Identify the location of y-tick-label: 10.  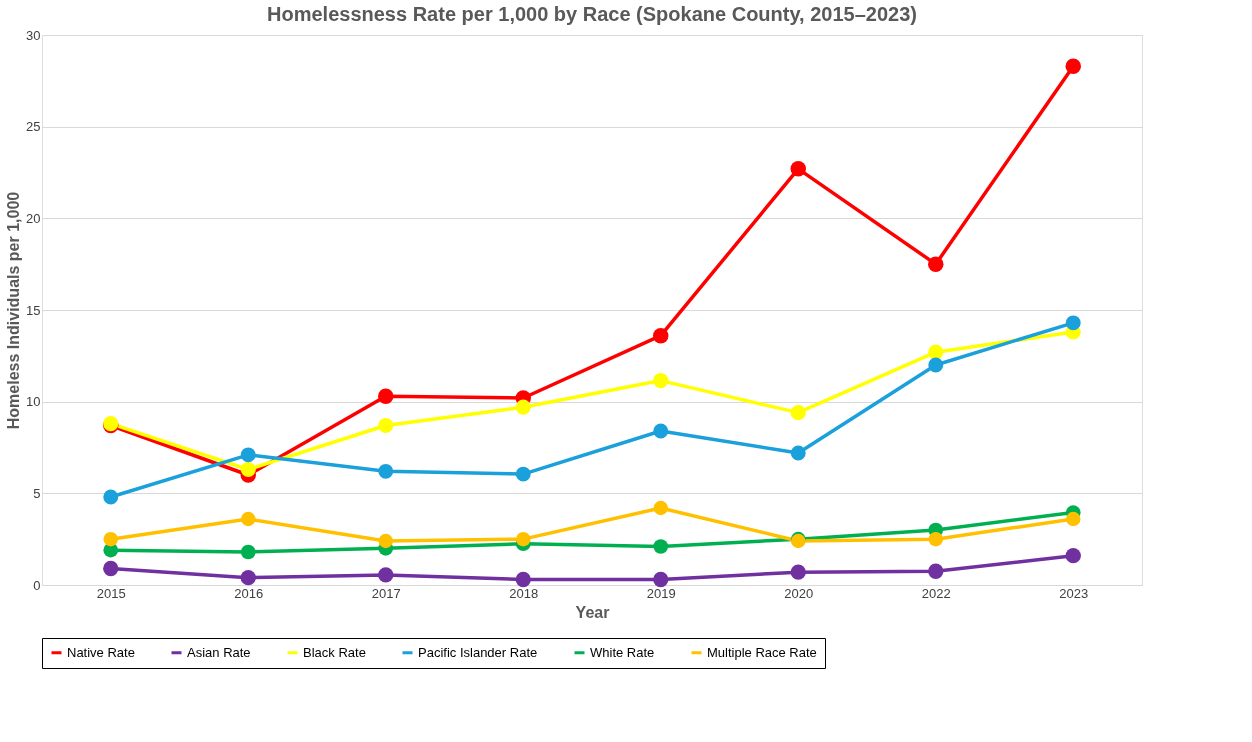
(33, 402).